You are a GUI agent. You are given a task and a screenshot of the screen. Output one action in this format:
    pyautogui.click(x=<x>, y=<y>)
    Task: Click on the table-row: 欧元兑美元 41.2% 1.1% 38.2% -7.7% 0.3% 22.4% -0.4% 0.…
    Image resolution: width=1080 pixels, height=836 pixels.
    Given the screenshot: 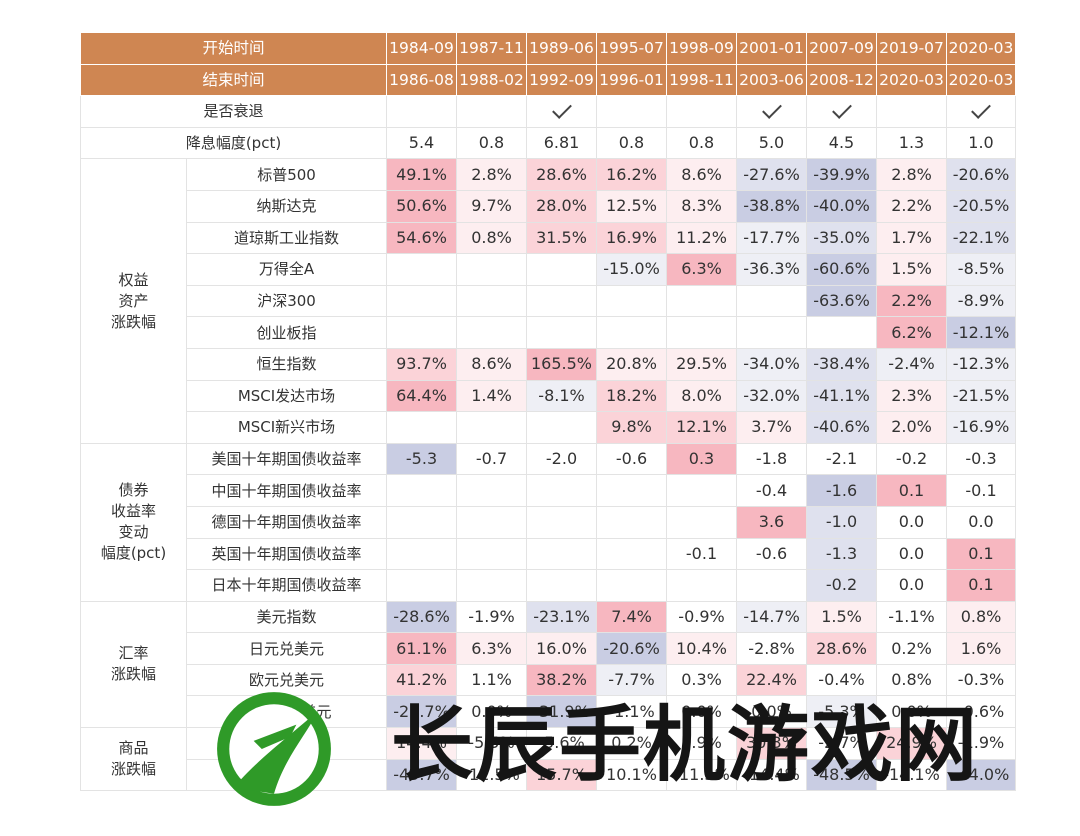 What is the action you would take?
    pyautogui.click(x=549, y=680)
    